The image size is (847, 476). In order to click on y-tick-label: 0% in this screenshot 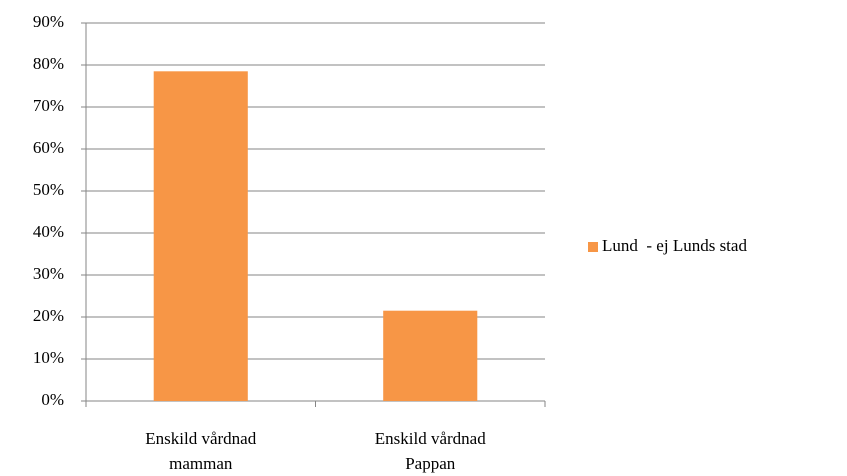, I will do `click(52, 399)`.